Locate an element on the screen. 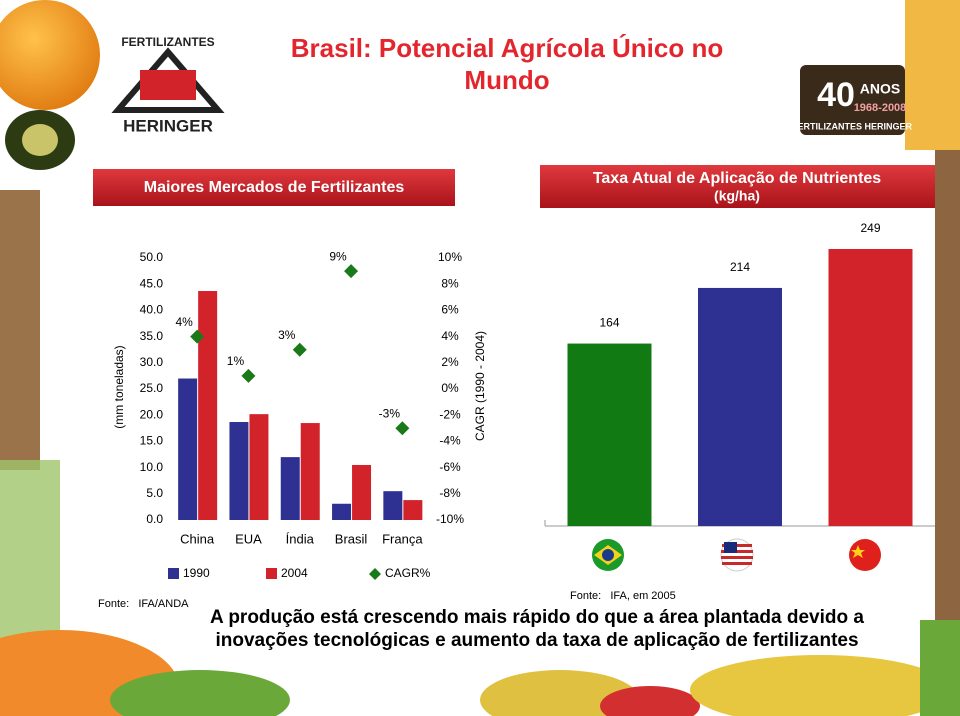  source: Fonte: IFA, em 2005 is located at coordinates (623, 596).